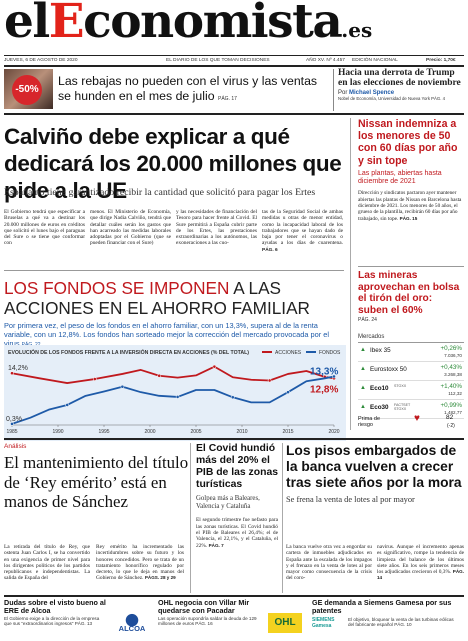  Describe the element at coordinates (330, 353) in the screenshot. I see `legend-label: FONDOS` at that location.